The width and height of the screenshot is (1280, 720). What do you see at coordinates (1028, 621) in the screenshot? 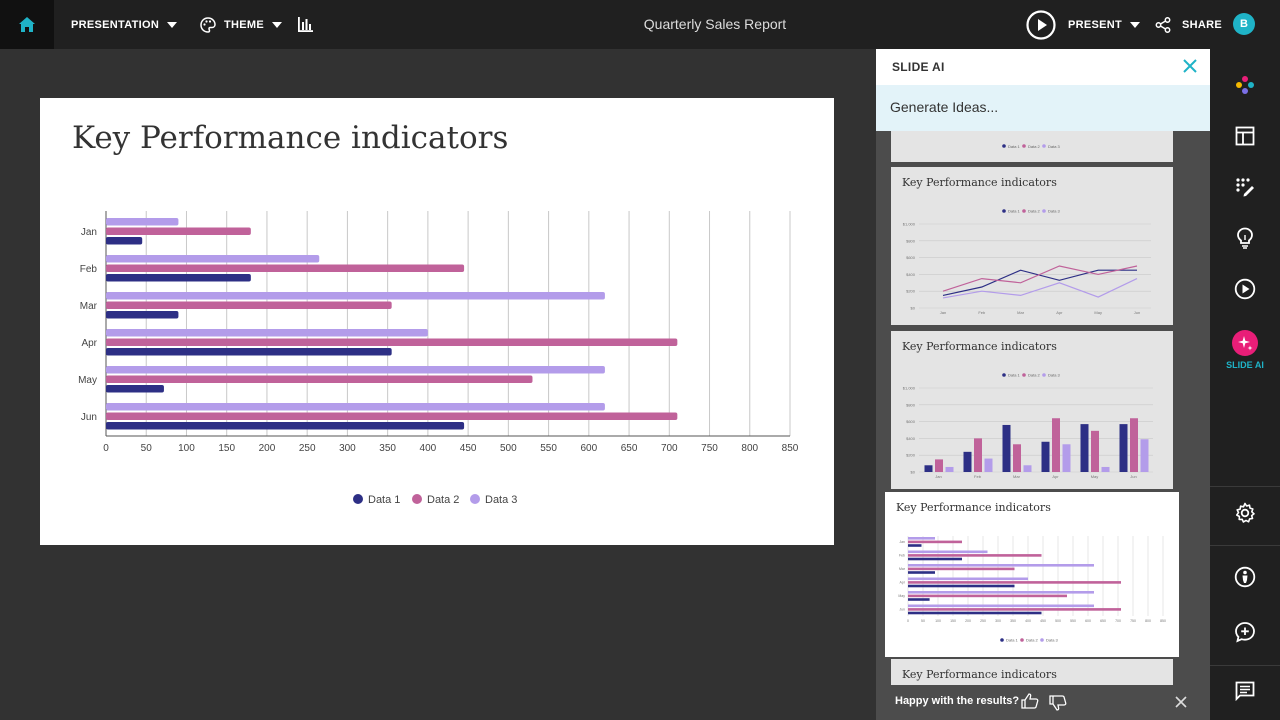
I see `x-tick-label: 400` at bounding box center [1028, 621].